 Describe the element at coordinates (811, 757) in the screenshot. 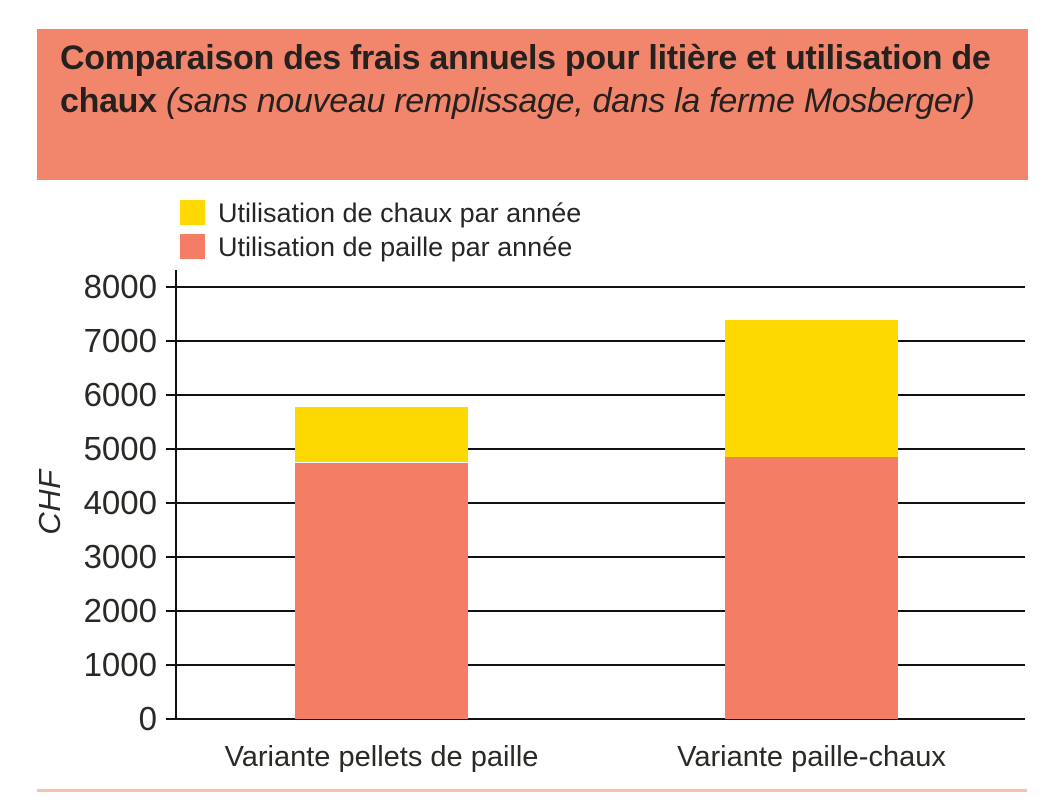

I see `x-category-label: Variante paille-chaux` at that location.